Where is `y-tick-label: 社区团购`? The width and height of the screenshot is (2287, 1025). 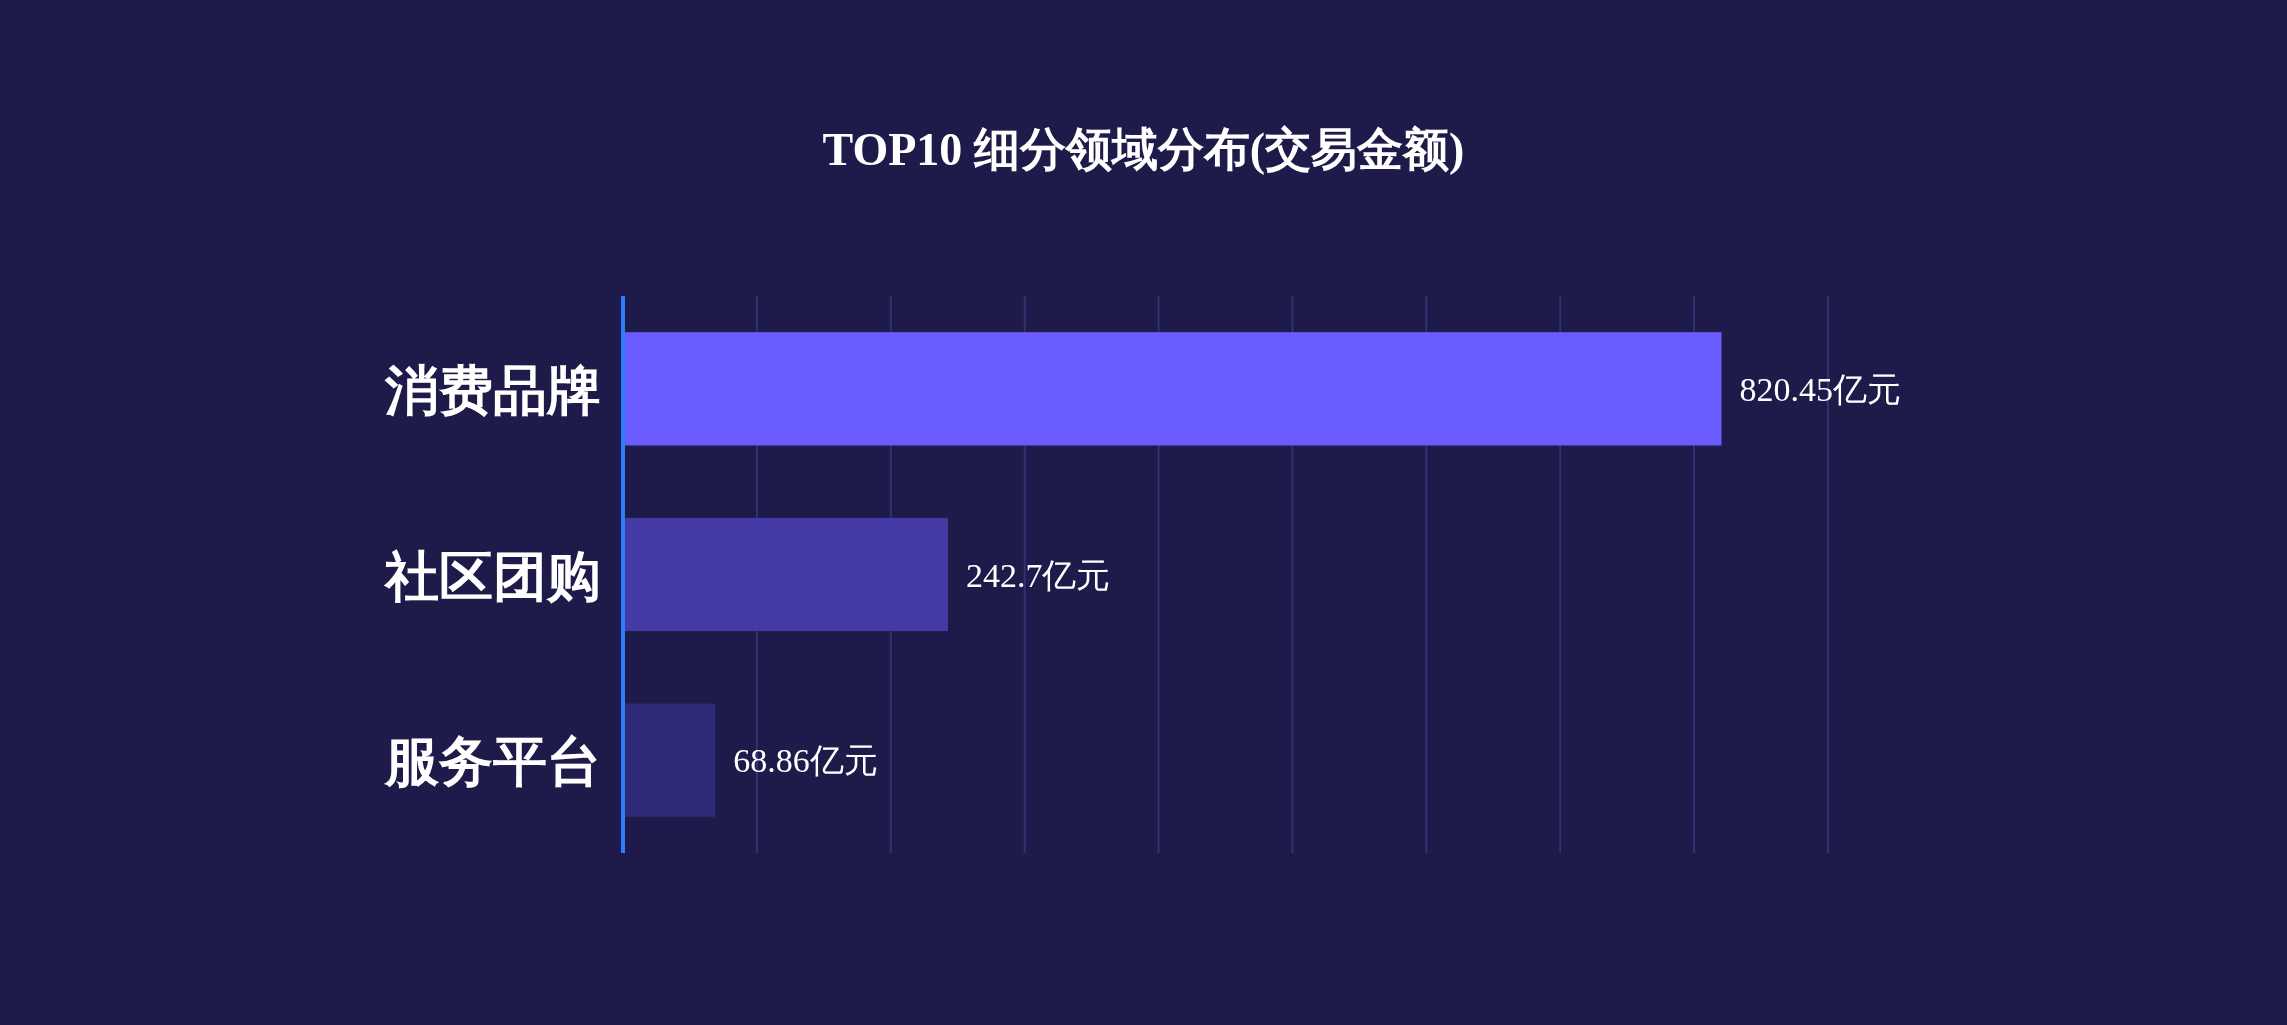
y-tick-label: 社区团购 is located at coordinates (492, 576).